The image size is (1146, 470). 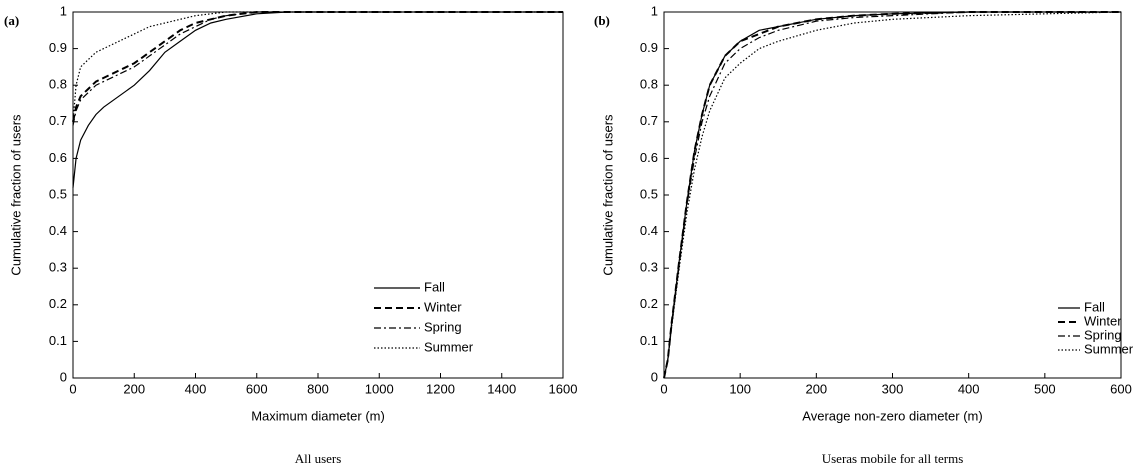 I want to click on x-tick-label: 1200, so click(x=440, y=388).